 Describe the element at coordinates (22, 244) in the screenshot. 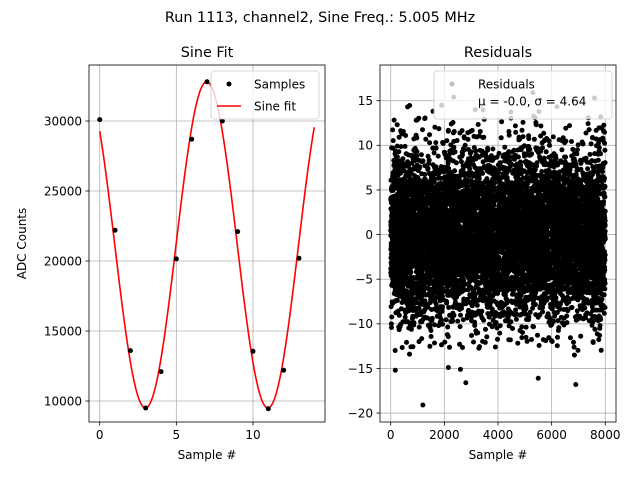

I see `y-axis-label: ADC Counts` at that location.